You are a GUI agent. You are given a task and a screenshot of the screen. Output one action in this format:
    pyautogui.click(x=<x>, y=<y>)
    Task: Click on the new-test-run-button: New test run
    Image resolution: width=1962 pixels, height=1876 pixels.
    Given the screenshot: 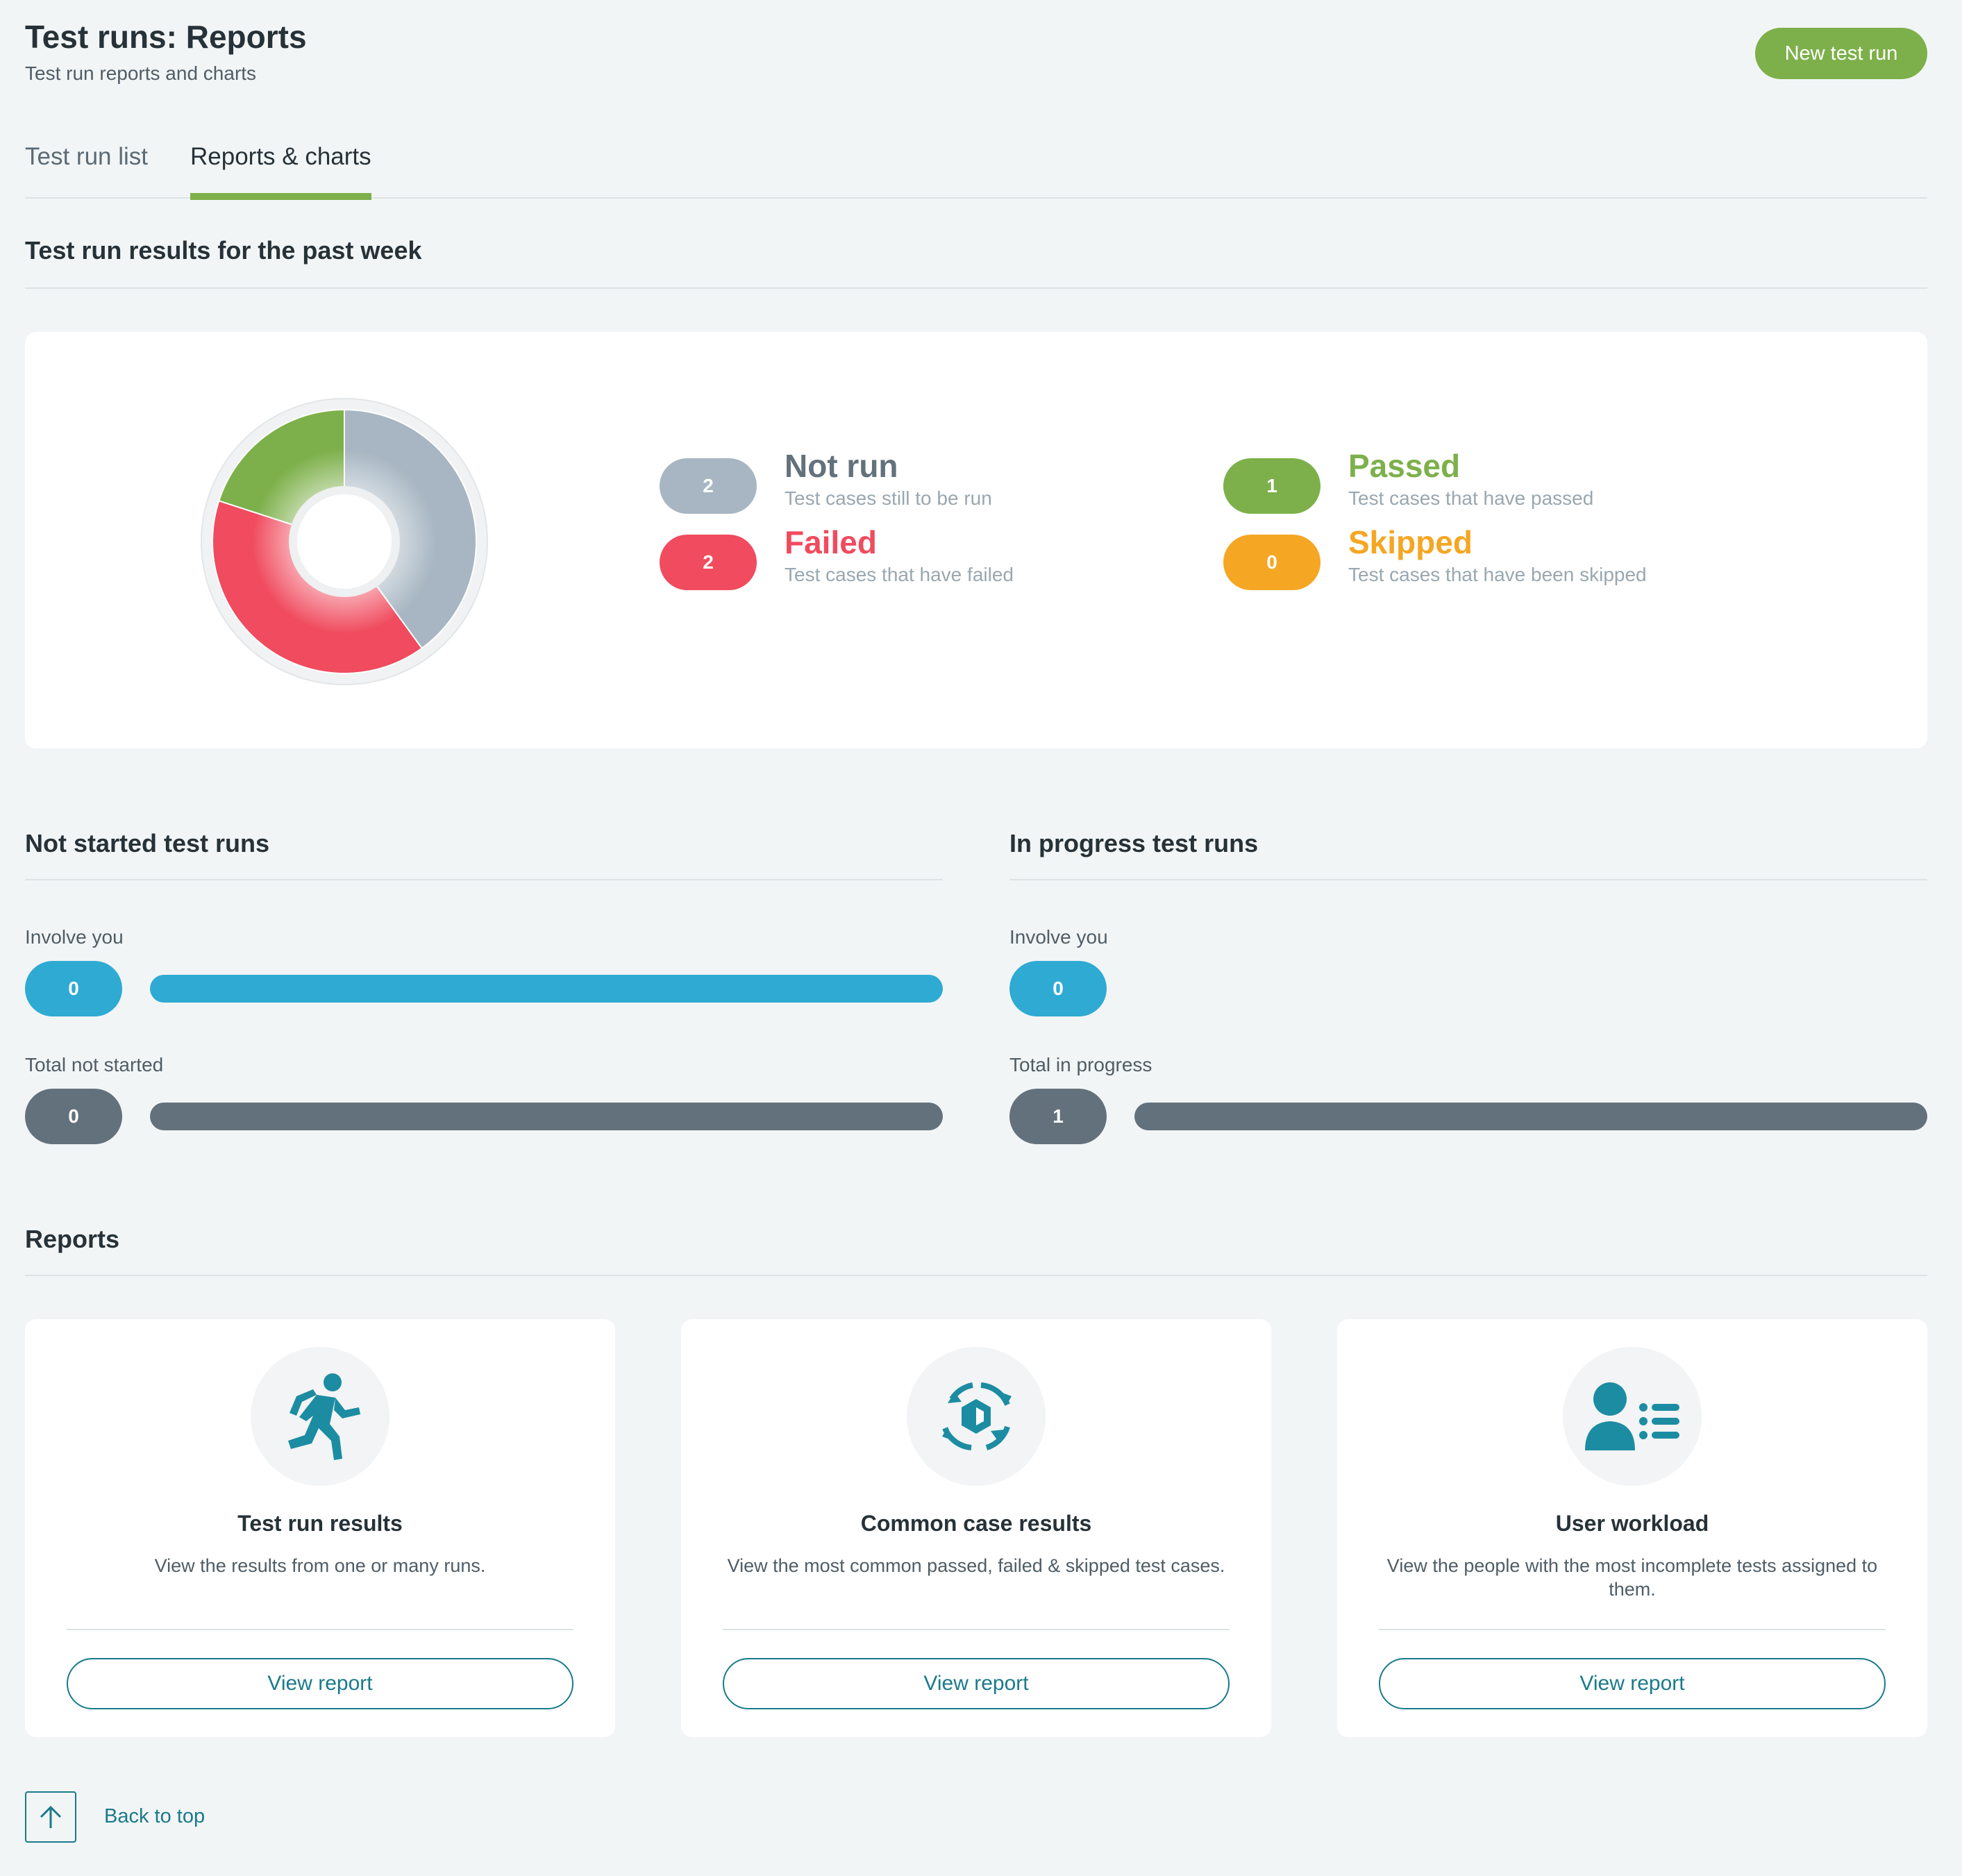 What is the action you would take?
    pyautogui.click(x=1841, y=54)
    